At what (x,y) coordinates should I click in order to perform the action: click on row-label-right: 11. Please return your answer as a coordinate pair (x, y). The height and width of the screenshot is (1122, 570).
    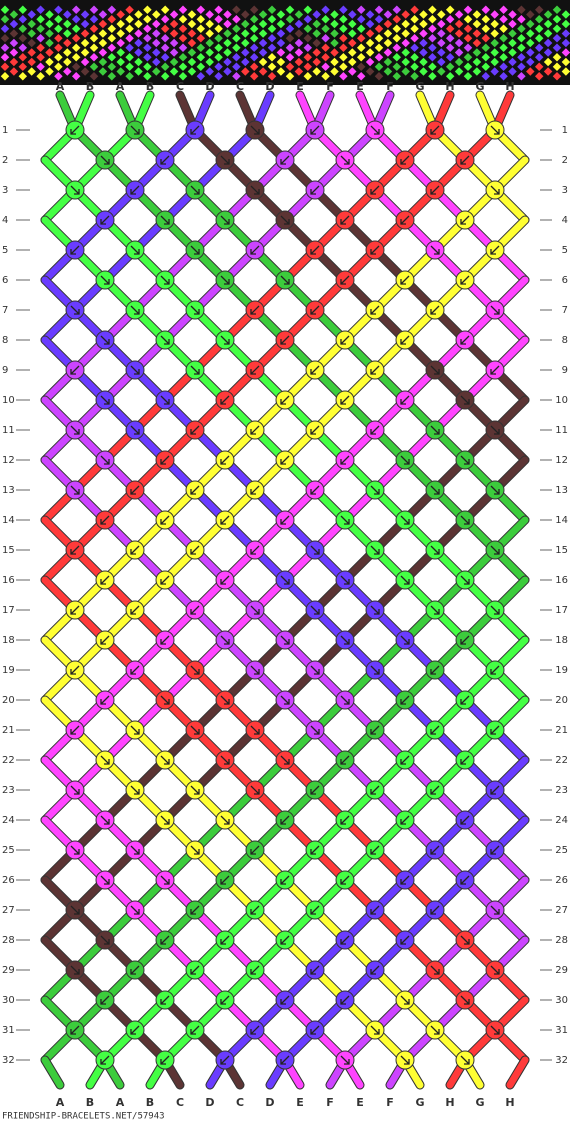
    Looking at the image, I should click on (561, 430).